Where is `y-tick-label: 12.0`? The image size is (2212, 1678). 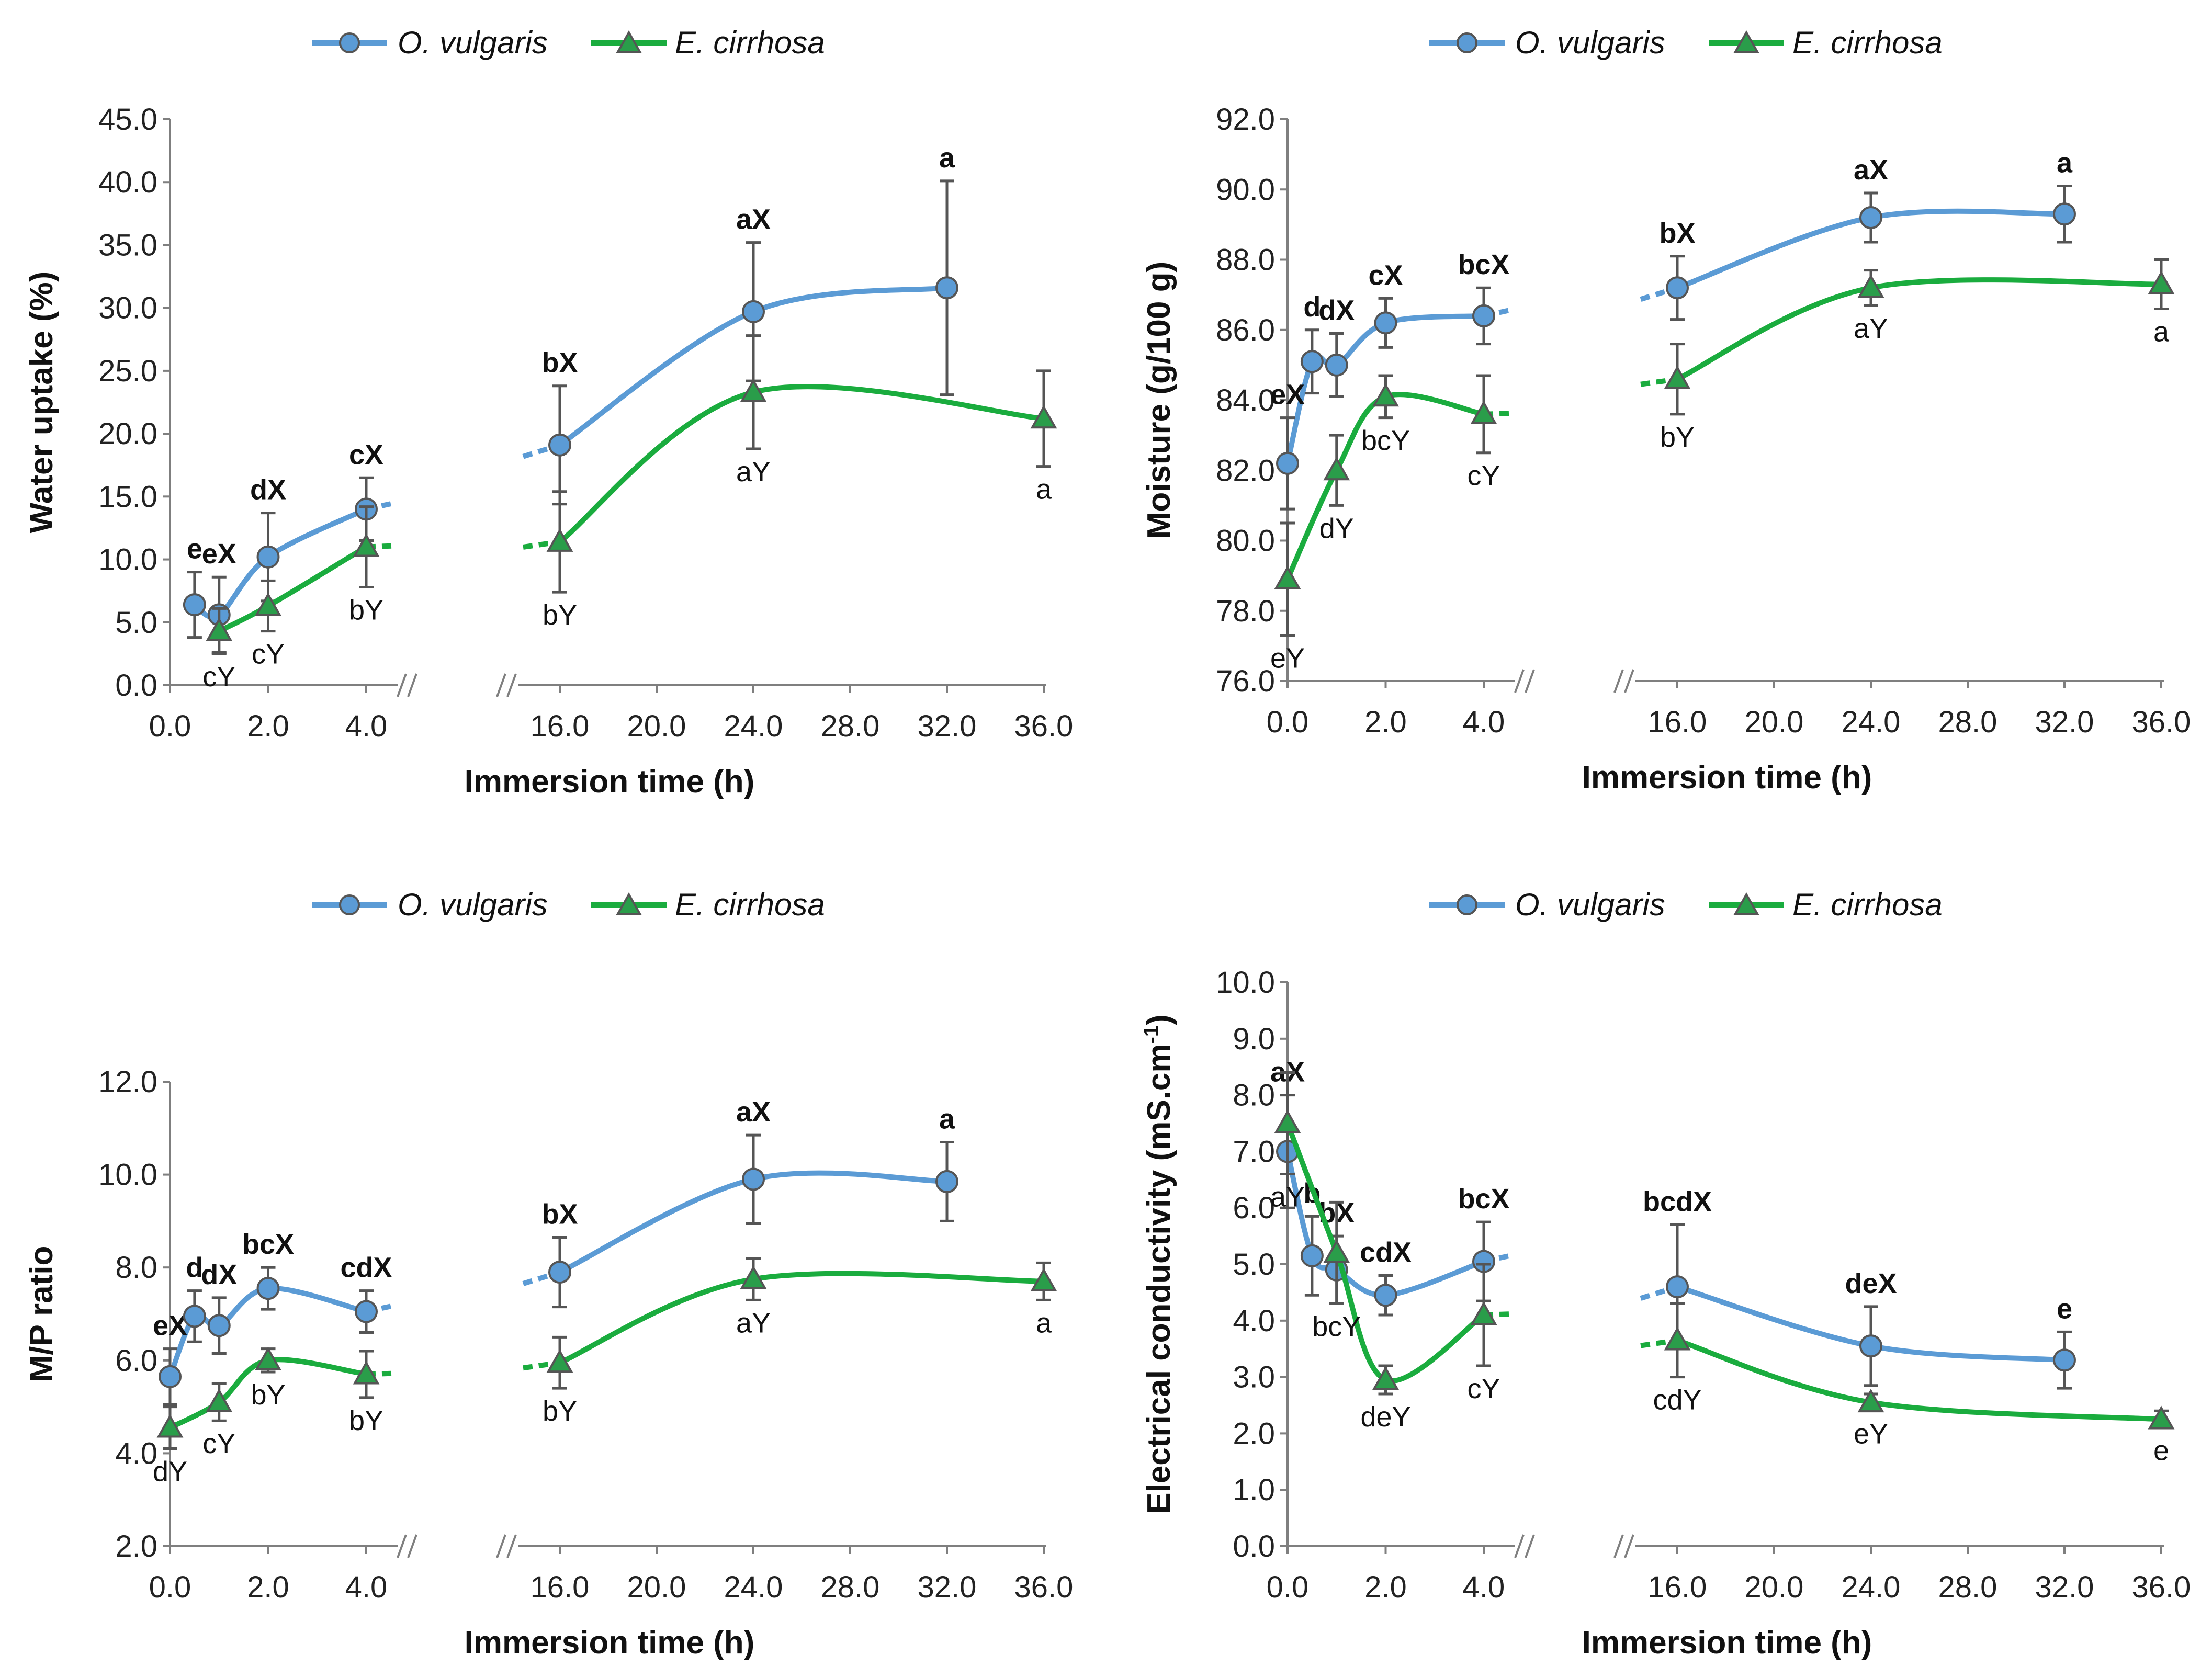 y-tick-label: 12.0 is located at coordinates (127, 1082).